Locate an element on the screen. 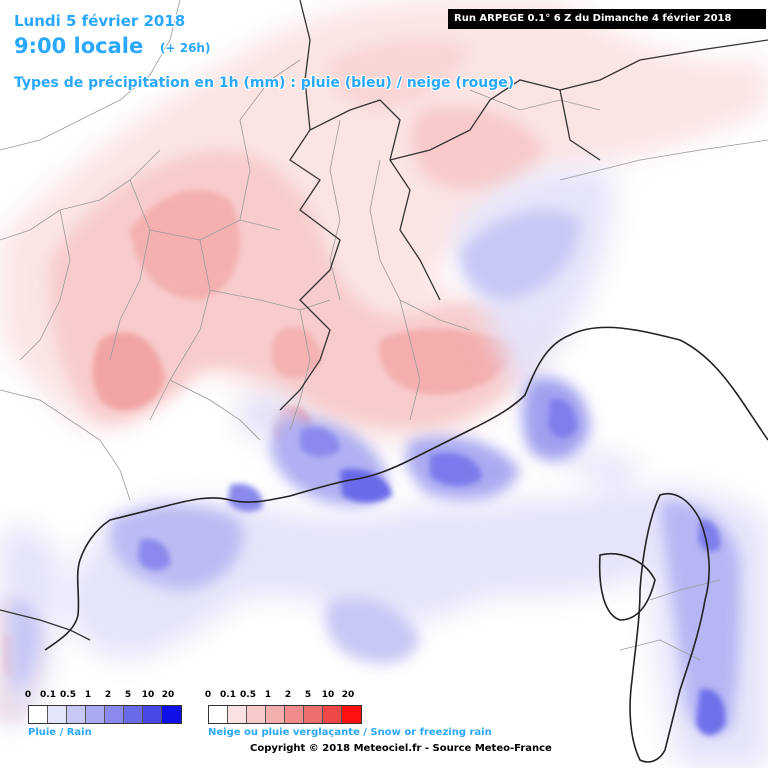  snow-legend-tick: 2 is located at coordinates (288, 695).